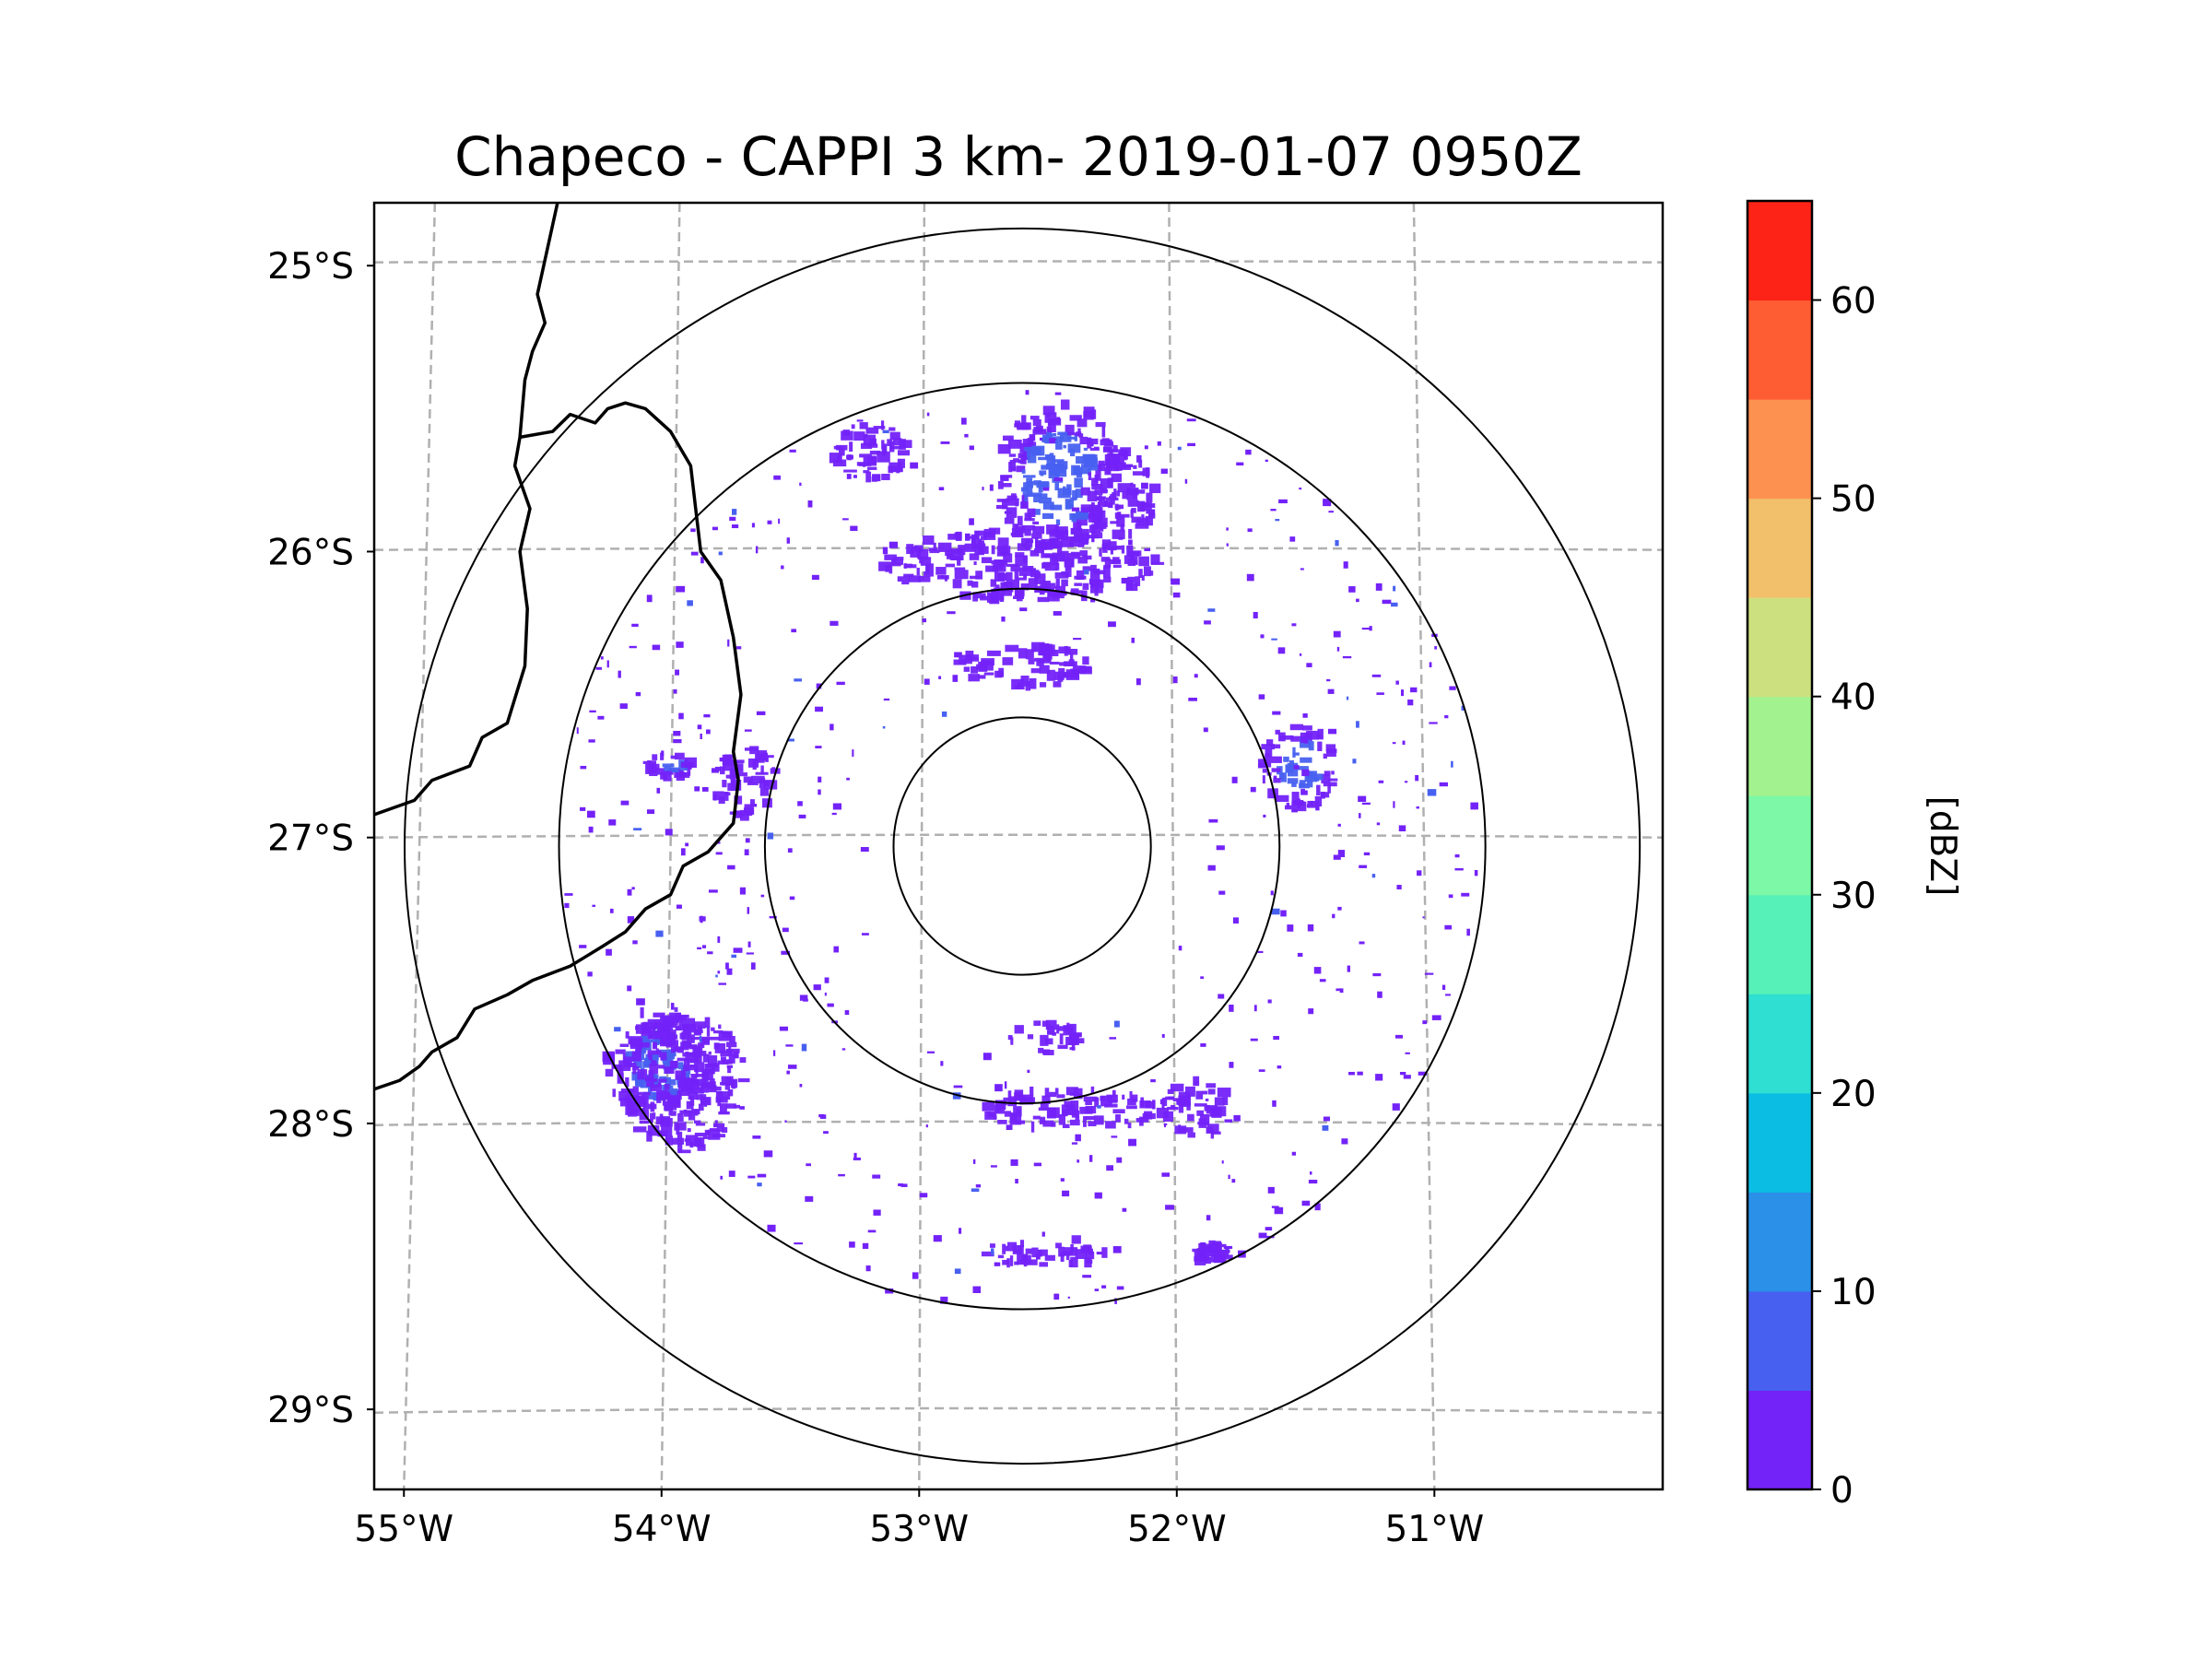  What do you see at coordinates (1853, 1094) in the screenshot?
I see `colorbar-tick-label: 20` at bounding box center [1853, 1094].